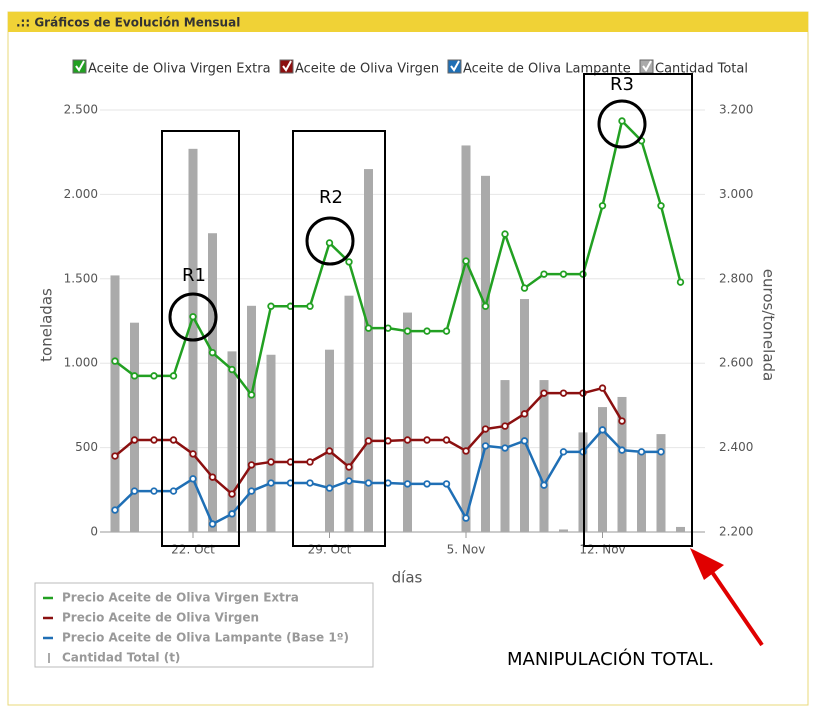 This screenshot has width=818, height=719. I want to click on legend-label: Aceite de Oliva Virgen Extra, so click(179, 69).